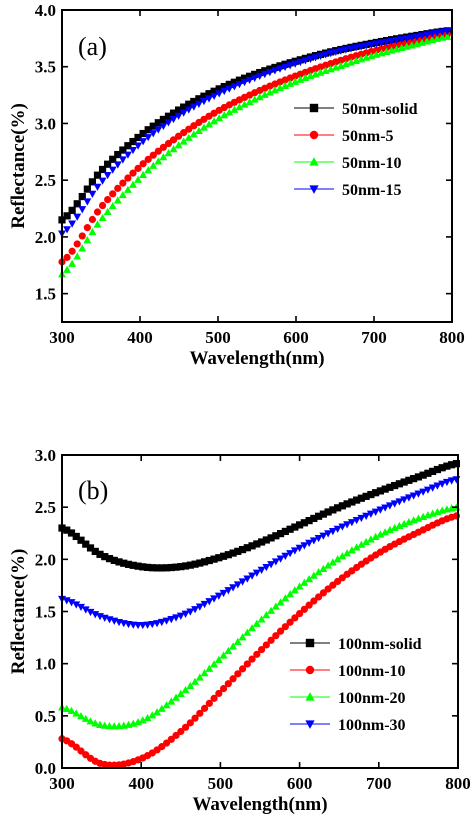 Image resolution: width=474 pixels, height=822 pixels. What do you see at coordinates (45, 294) in the screenshot?
I see `y-tick-label: 1.5` at bounding box center [45, 294].